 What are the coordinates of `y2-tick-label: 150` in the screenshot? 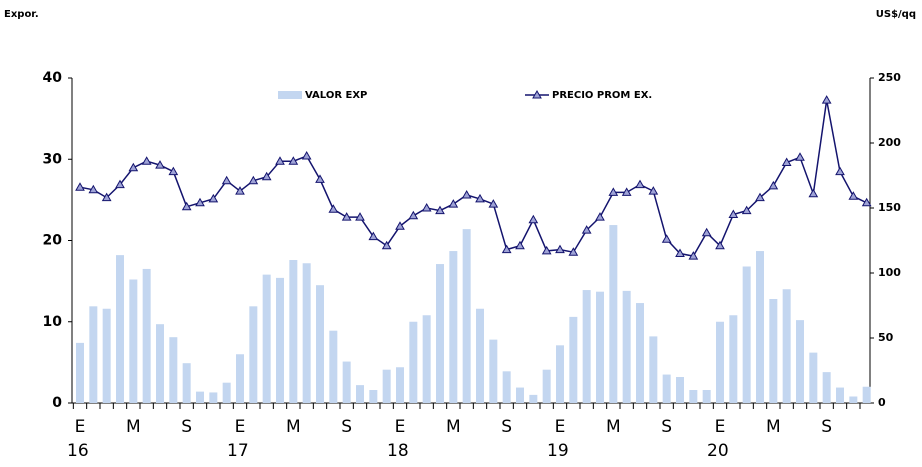 It's located at (889, 207).